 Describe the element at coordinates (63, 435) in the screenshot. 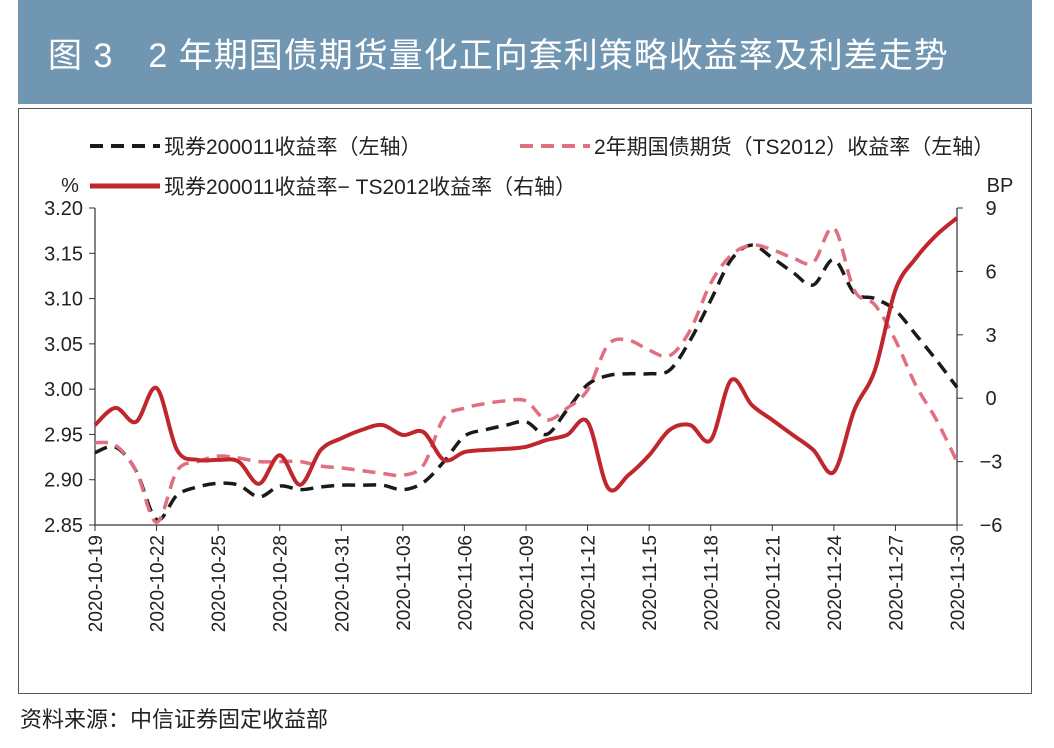

I see `left-tick-label: 2.95` at that location.